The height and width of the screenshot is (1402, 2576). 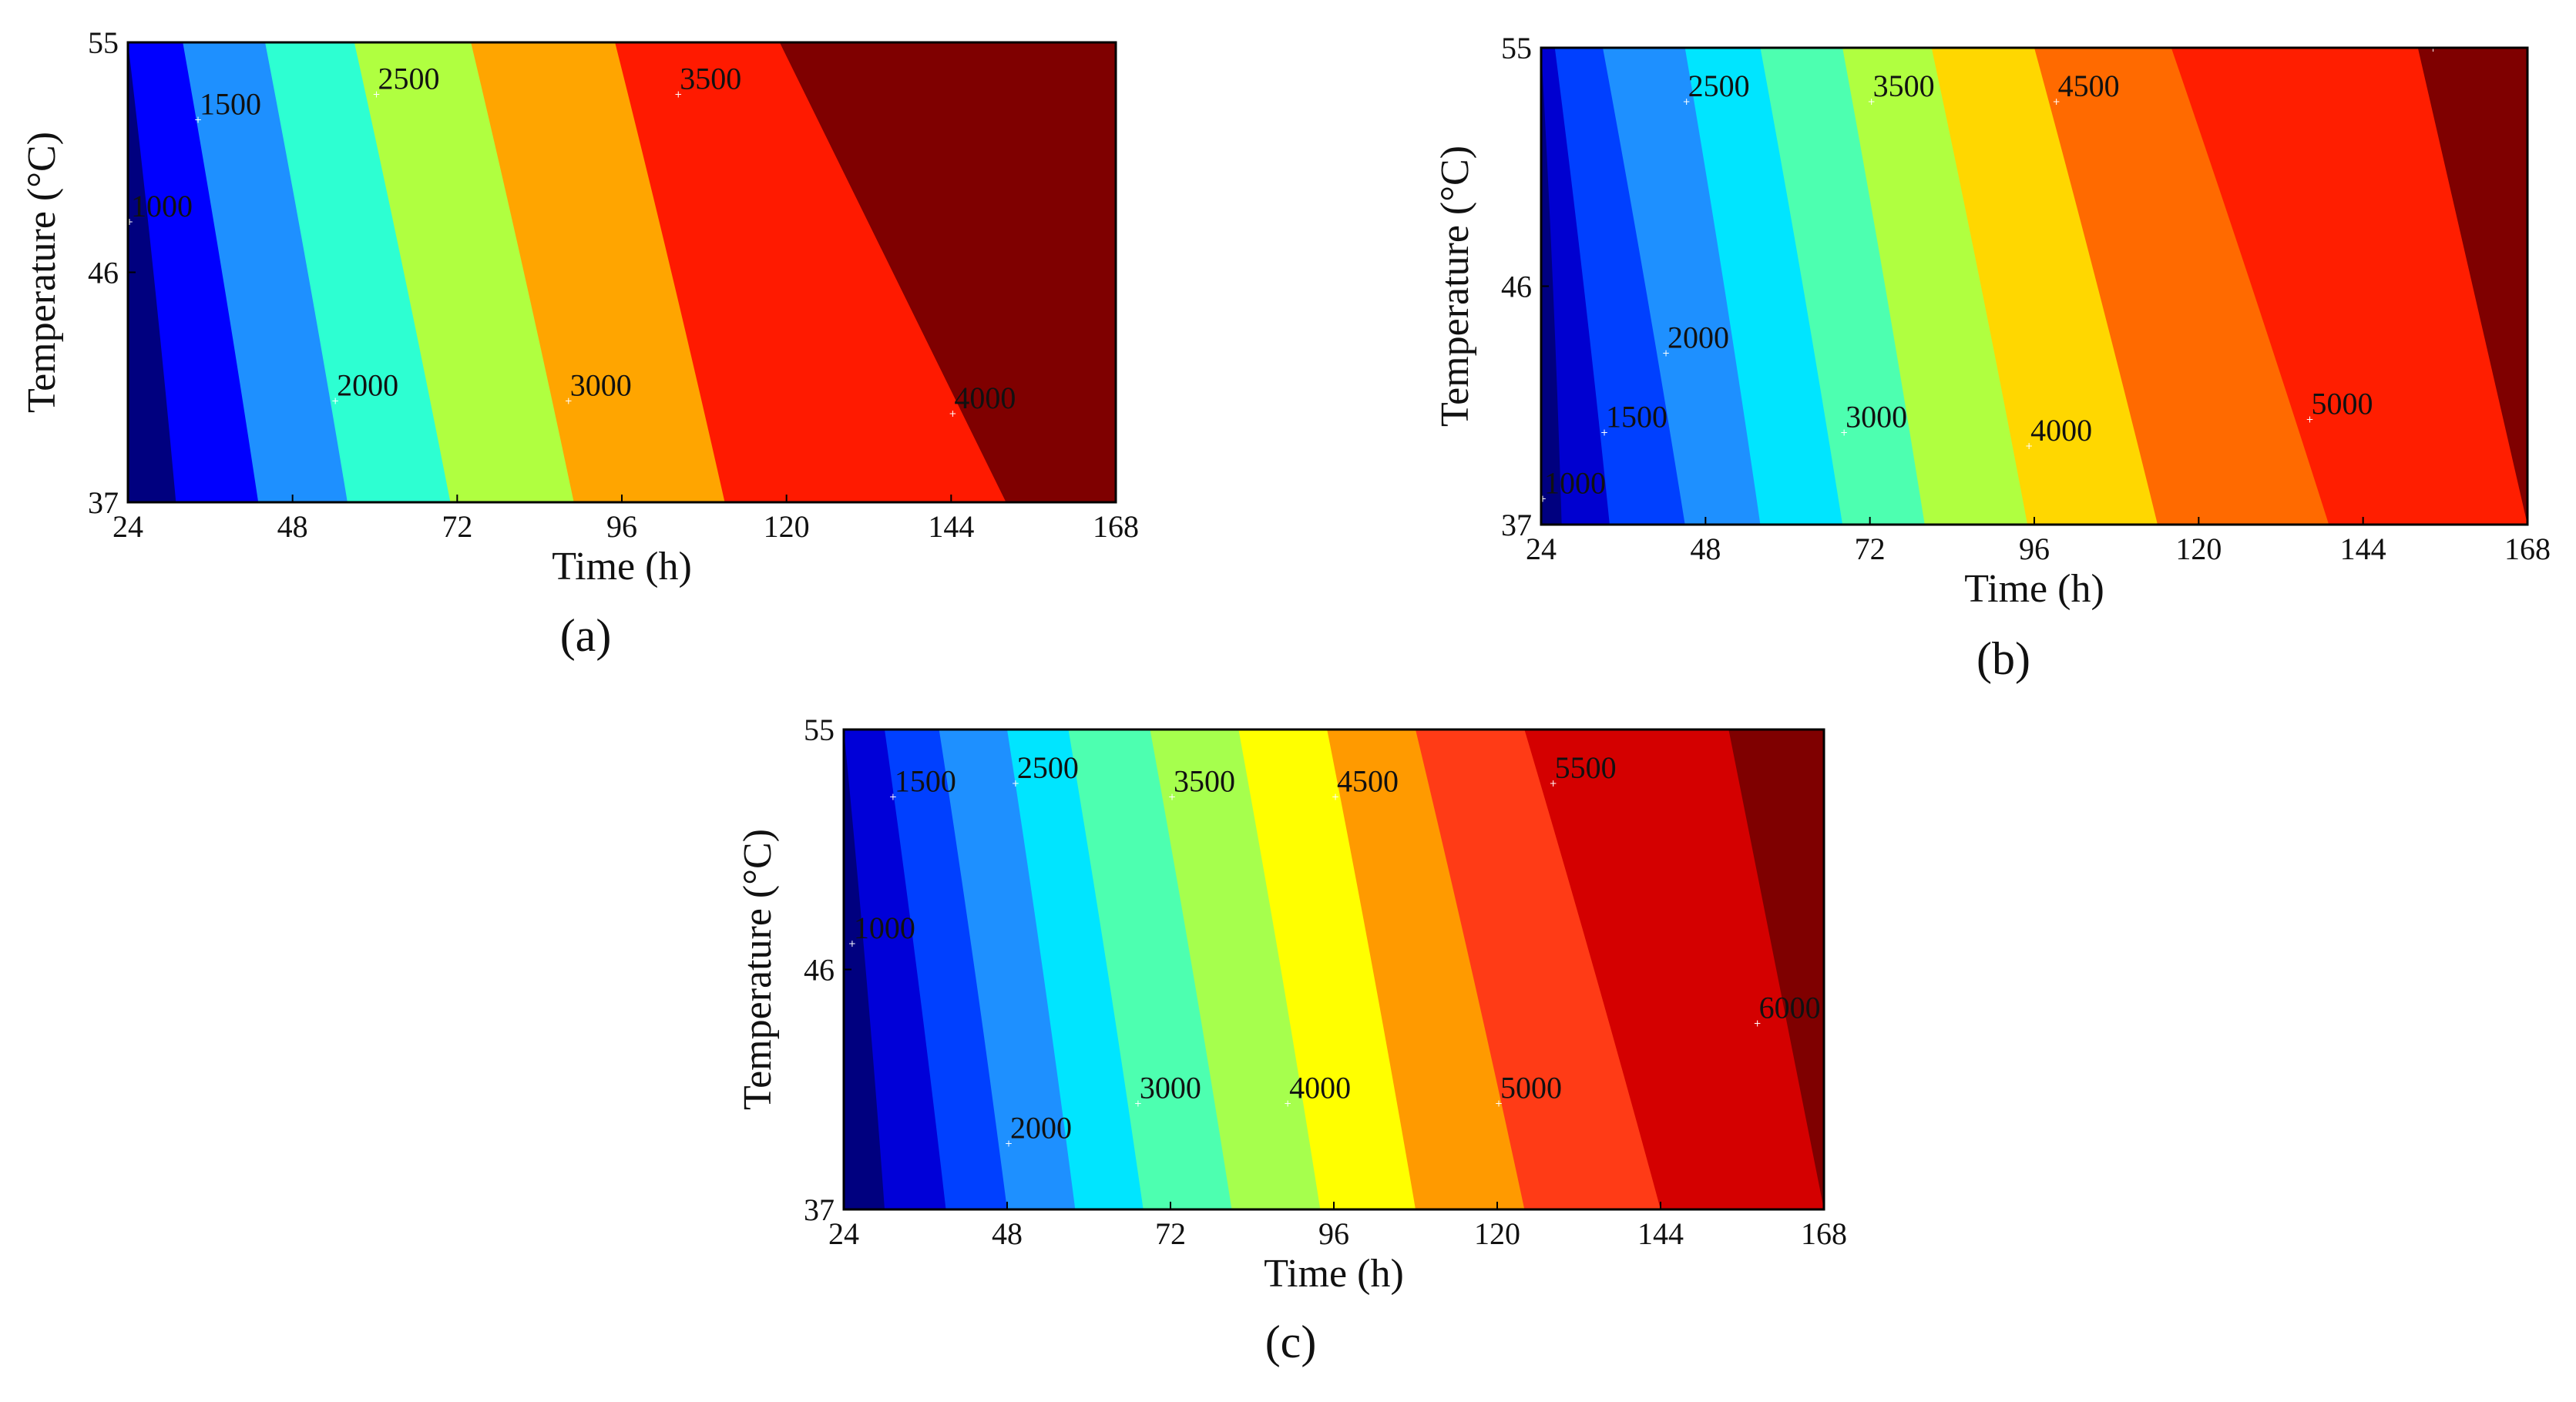 What do you see at coordinates (1790, 1008) in the screenshot?
I see `contour-label-6000: 6000` at bounding box center [1790, 1008].